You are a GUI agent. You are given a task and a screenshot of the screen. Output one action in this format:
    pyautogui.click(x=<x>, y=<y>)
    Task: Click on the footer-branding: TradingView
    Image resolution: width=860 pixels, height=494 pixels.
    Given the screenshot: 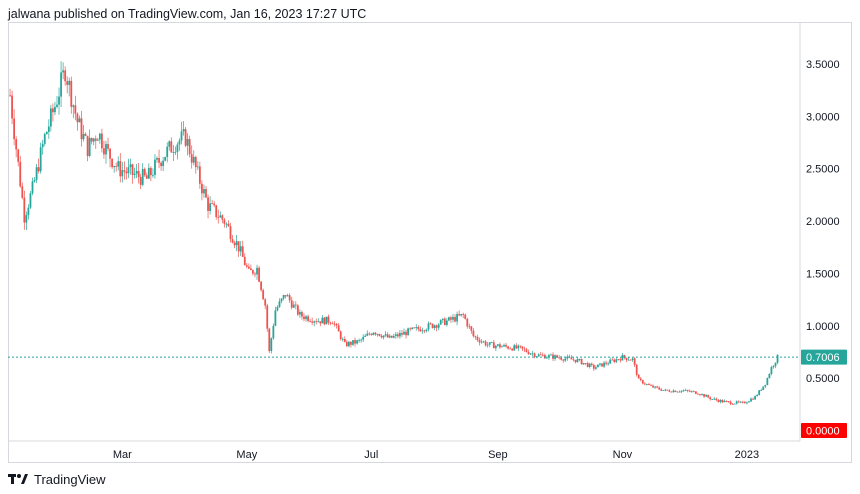 What is the action you would take?
    pyautogui.click(x=57, y=479)
    